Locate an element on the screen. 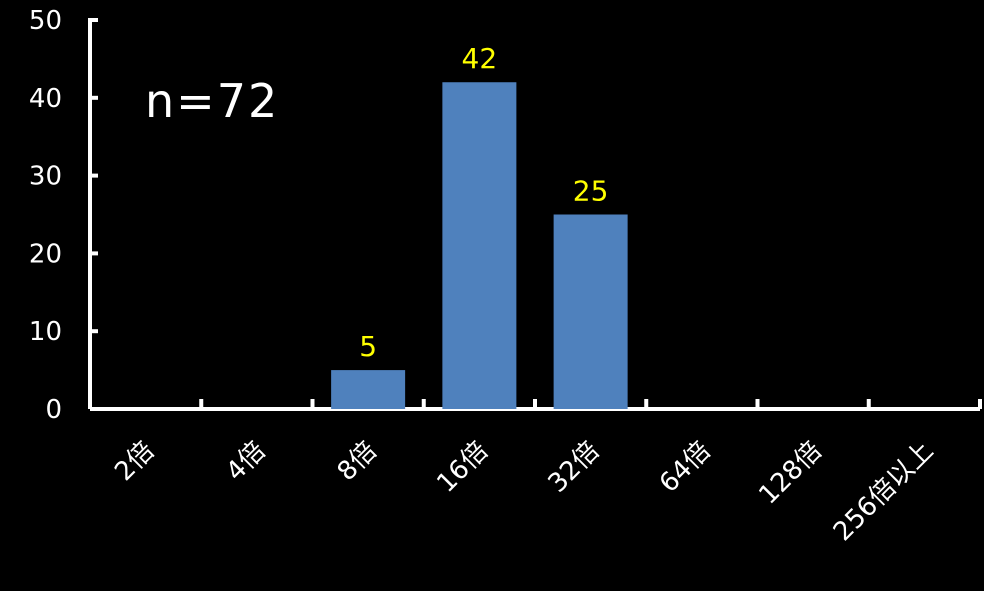  y-tick-label: 20 is located at coordinates (45, 254).